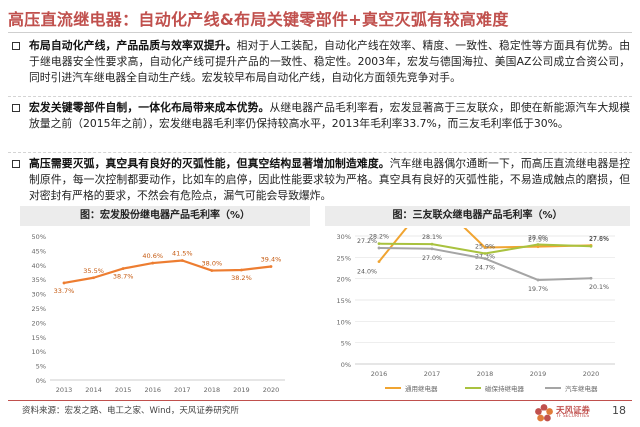 The height and width of the screenshot is (427, 640). What do you see at coordinates (39, 237) in the screenshot?
I see `y-tick-label: 50%` at bounding box center [39, 237].